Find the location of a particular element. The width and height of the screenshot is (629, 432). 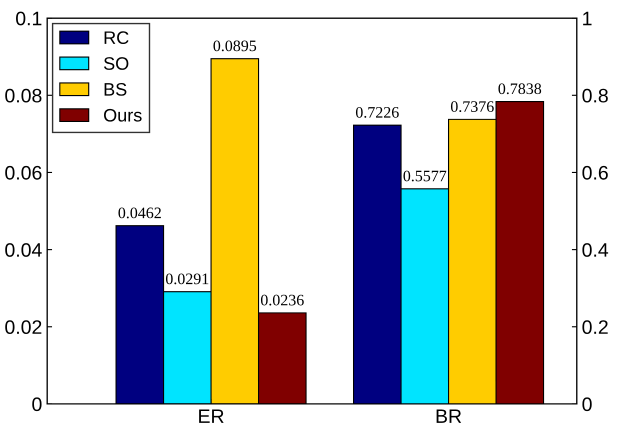

y2-tick-label: 0.2 is located at coordinates (595, 327).